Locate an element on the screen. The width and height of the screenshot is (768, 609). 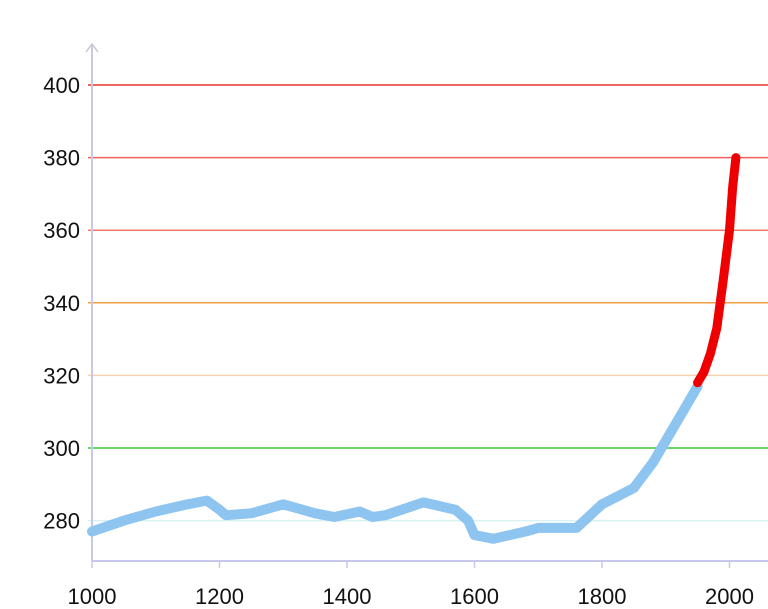
y-tick-label: 280 is located at coordinates (61, 521).